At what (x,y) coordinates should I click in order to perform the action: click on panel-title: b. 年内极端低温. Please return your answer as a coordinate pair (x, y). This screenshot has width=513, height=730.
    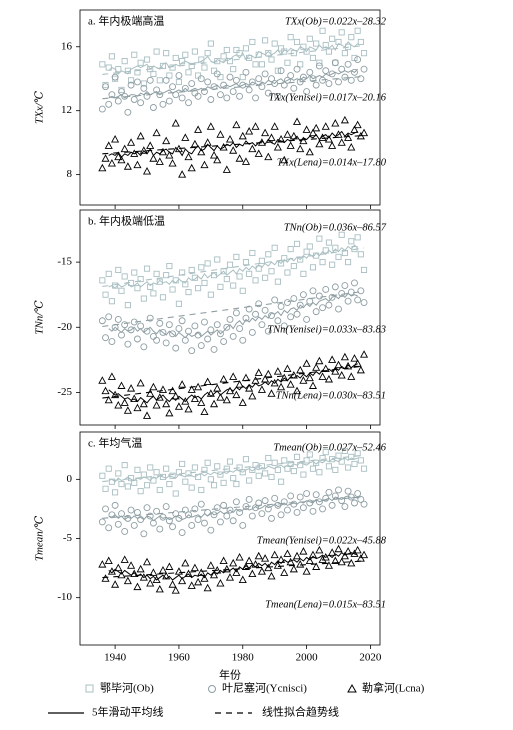
    Looking at the image, I should click on (126, 221).